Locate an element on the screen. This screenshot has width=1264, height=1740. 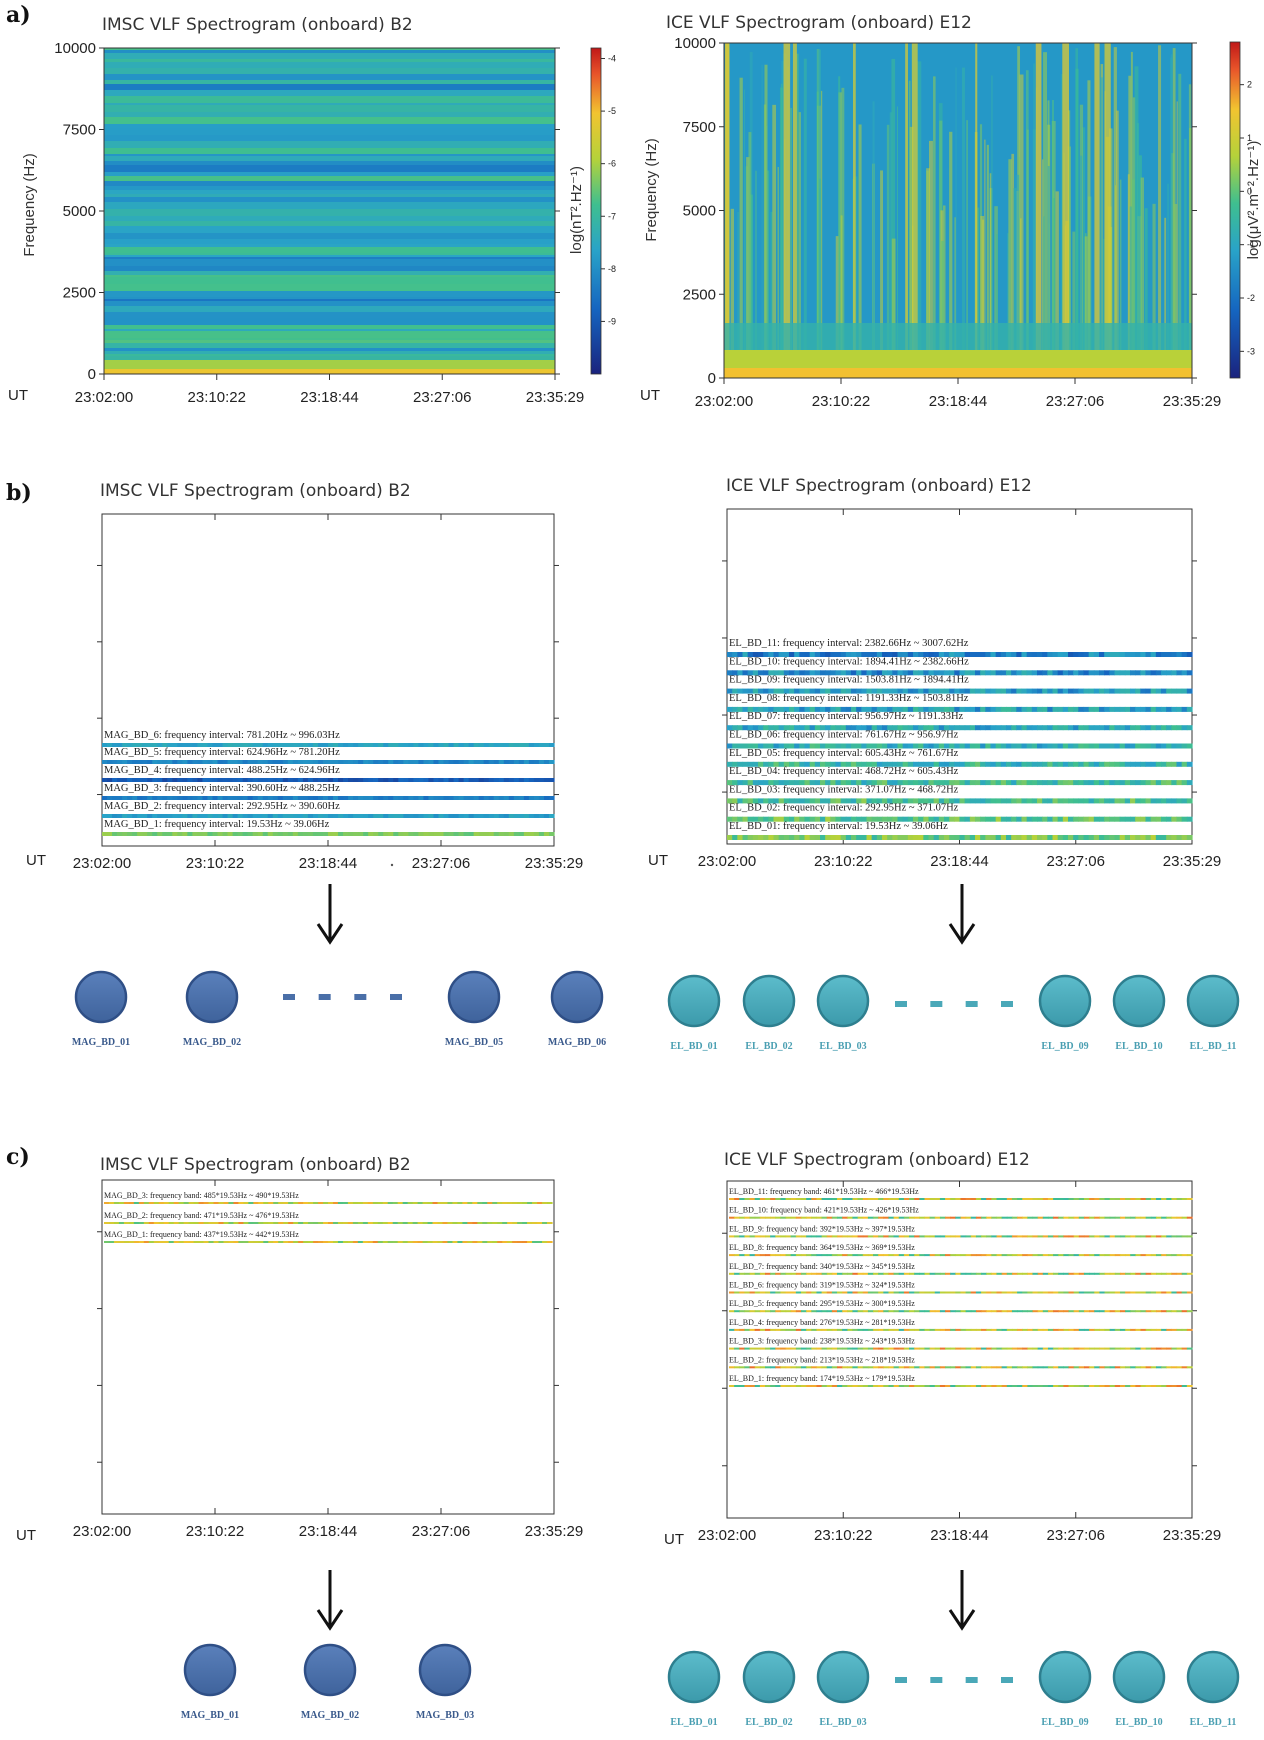
band-node-label: EL_BD_10 is located at coordinates (1138, 1046).